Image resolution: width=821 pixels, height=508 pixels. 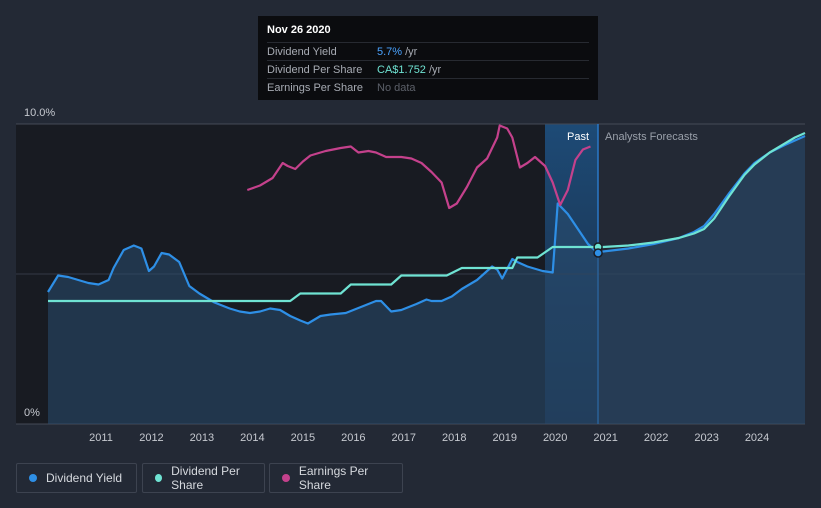 What do you see at coordinates (404, 438) in the screenshot?
I see `x-tick-label: 2017` at bounding box center [404, 438].